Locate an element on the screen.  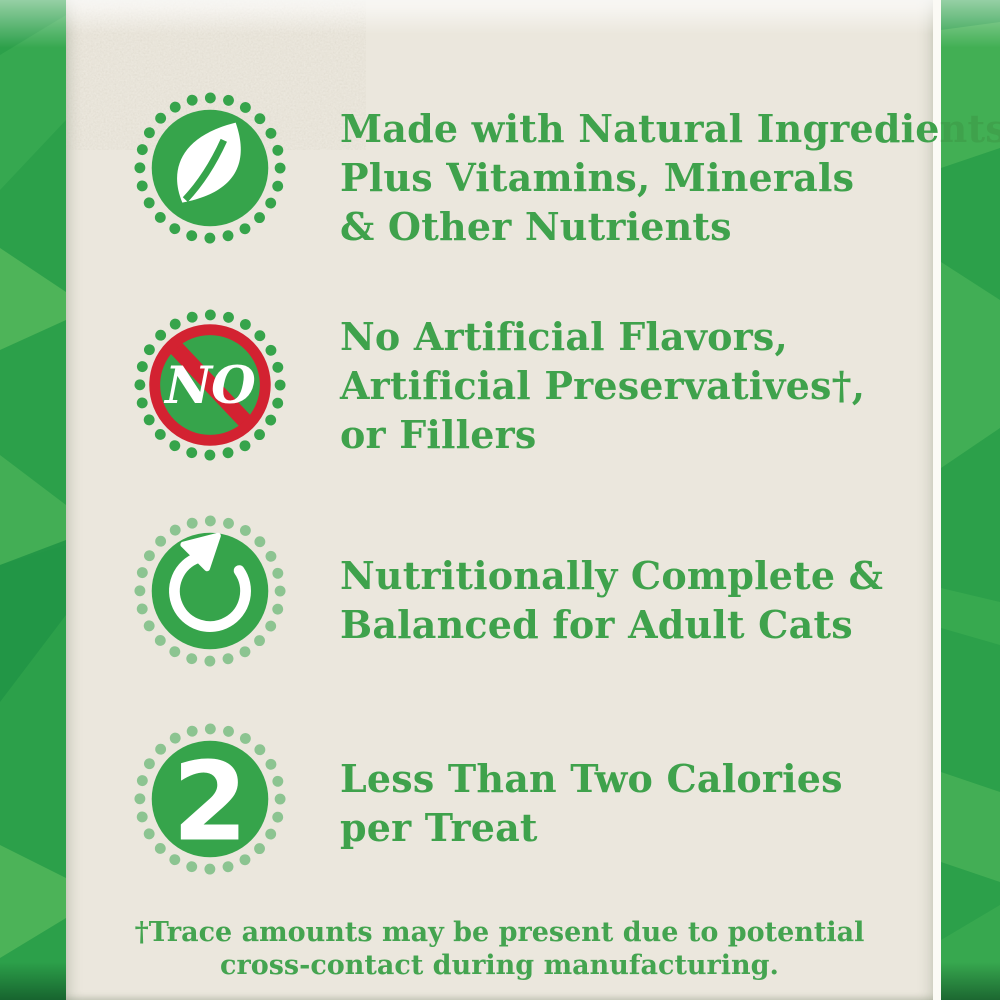
footnote-line: cross-contact during manufacturing. is located at coordinates (499, 965).